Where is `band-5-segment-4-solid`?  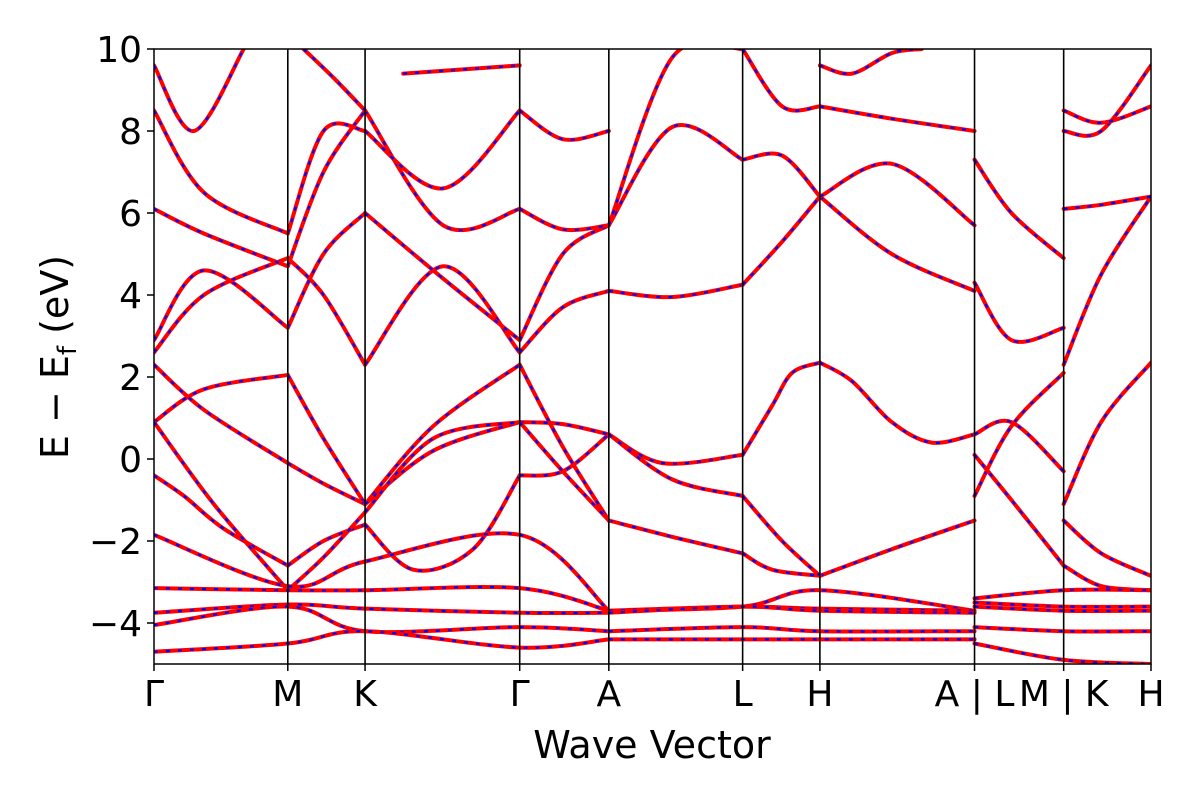 band-5-segment-4-solid is located at coordinates (675, 175).